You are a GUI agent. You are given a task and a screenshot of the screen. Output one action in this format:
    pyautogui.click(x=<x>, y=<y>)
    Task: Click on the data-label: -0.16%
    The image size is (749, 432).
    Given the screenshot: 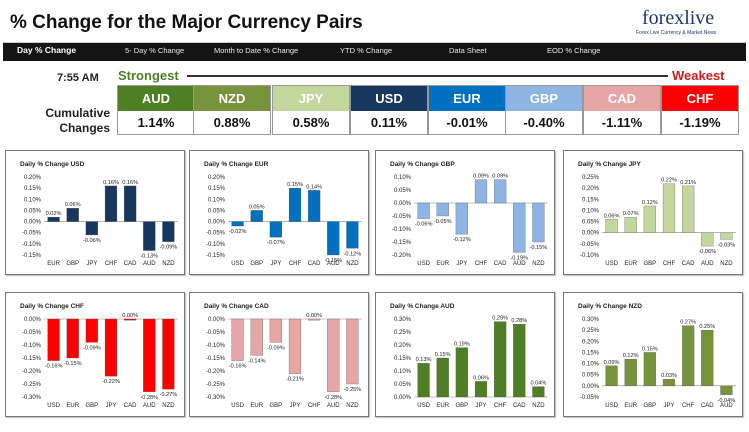 What is the action you would take?
    pyautogui.click(x=54, y=367)
    